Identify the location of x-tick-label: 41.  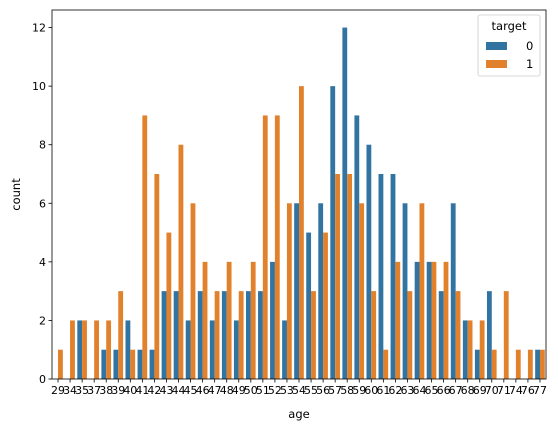
(142, 390).